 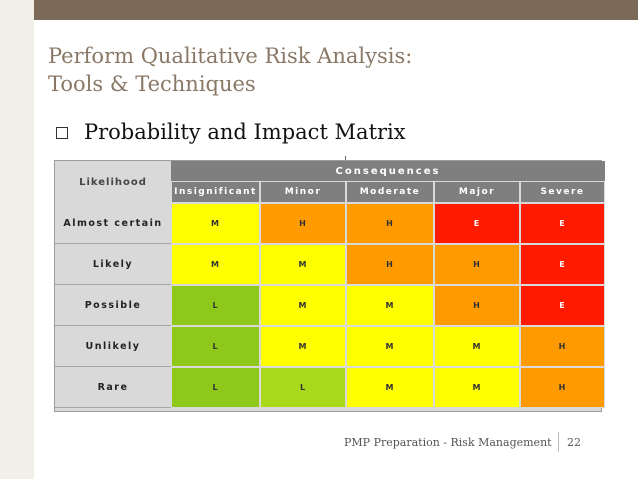 I want to click on row-label-almost-certain: Almost certain, so click(x=113, y=223).